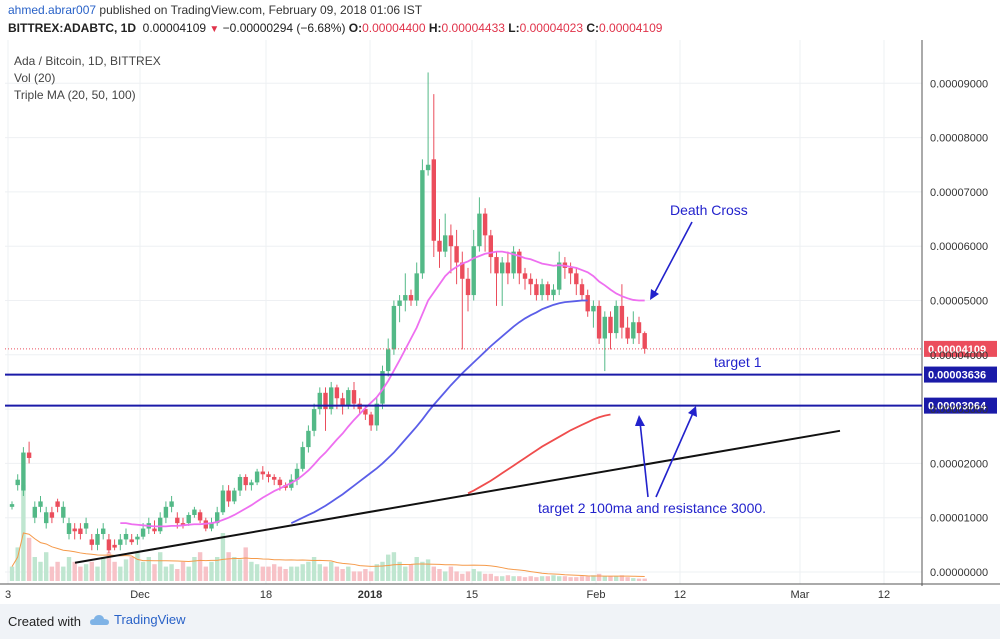 This screenshot has height=639, width=1000. I want to click on y-tick-label: 0.00004000, so click(959, 356).